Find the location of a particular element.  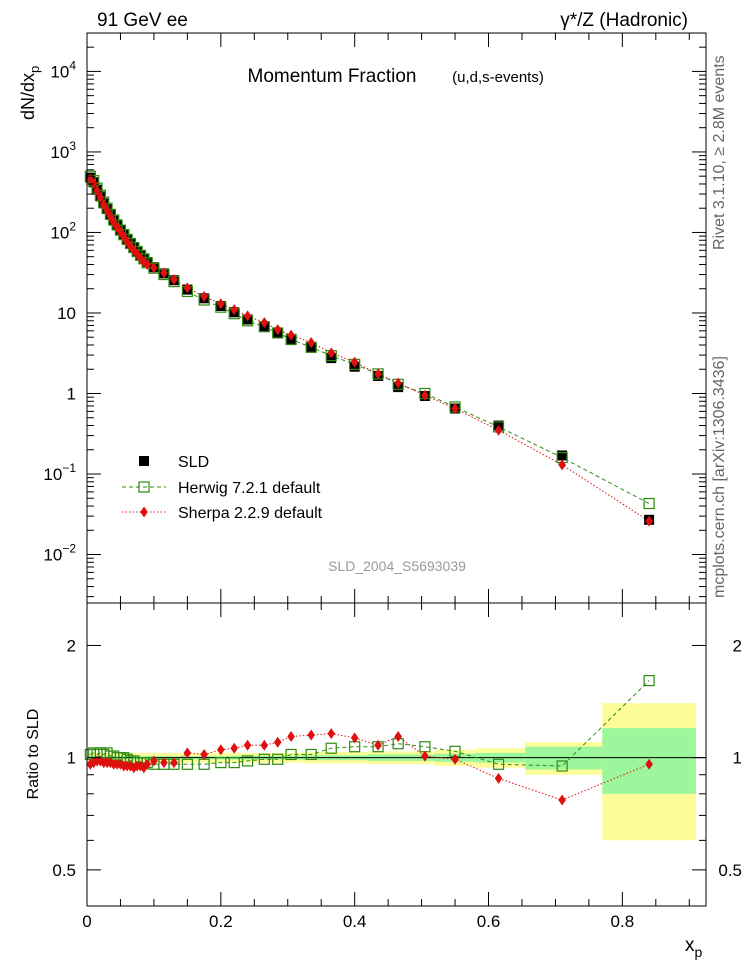

x-tick-label: 0.8 is located at coordinates (623, 921).